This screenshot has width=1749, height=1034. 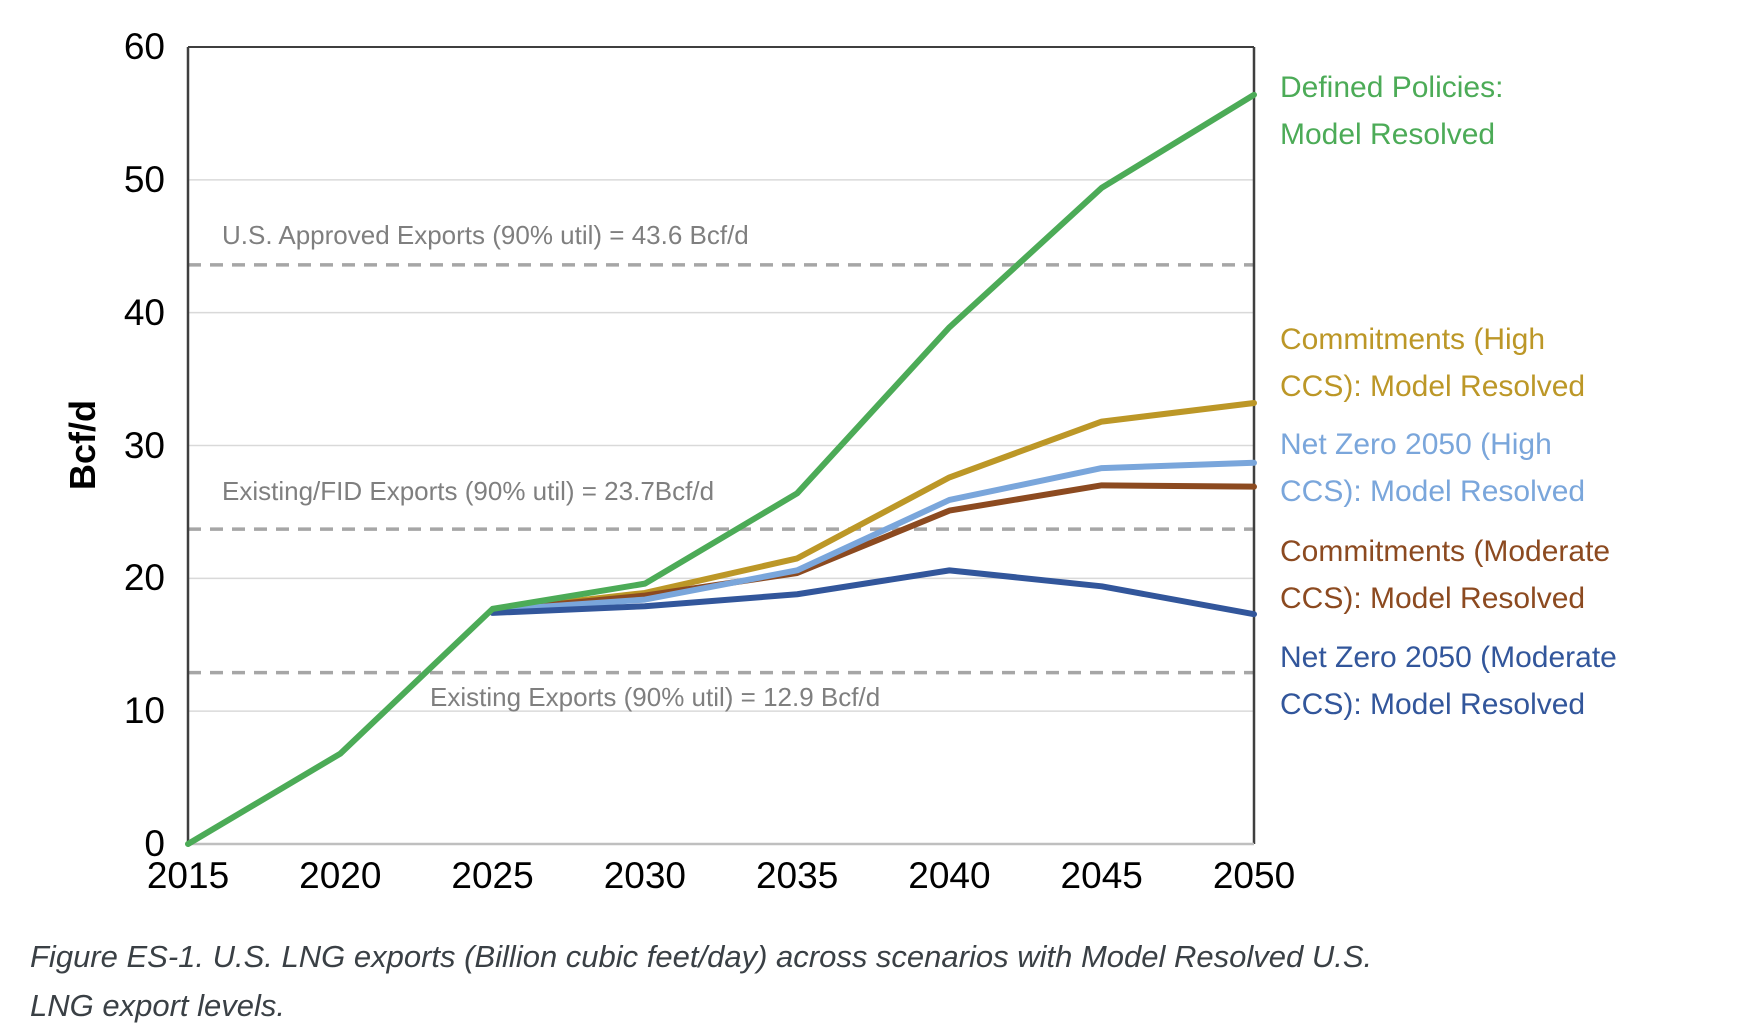 What do you see at coordinates (144, 578) in the screenshot?
I see `y-tick-label-20: 20` at bounding box center [144, 578].